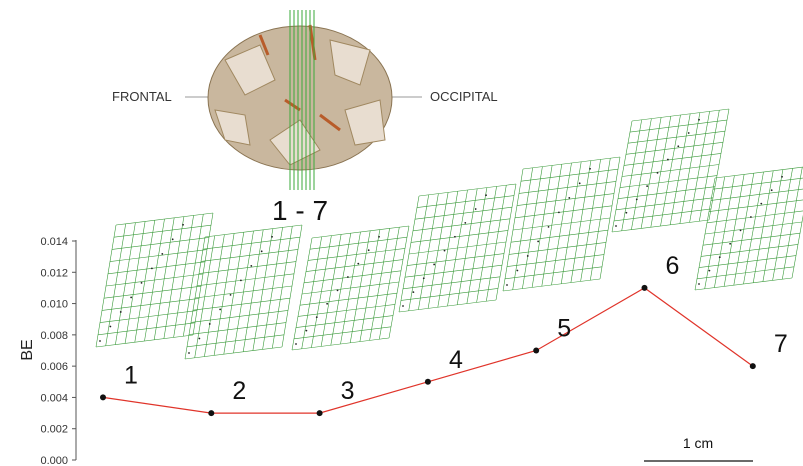 This screenshot has height=466, width=803. Describe the element at coordinates (54, 336) in the screenshot. I see `y-tick-label: 0.008` at that location.